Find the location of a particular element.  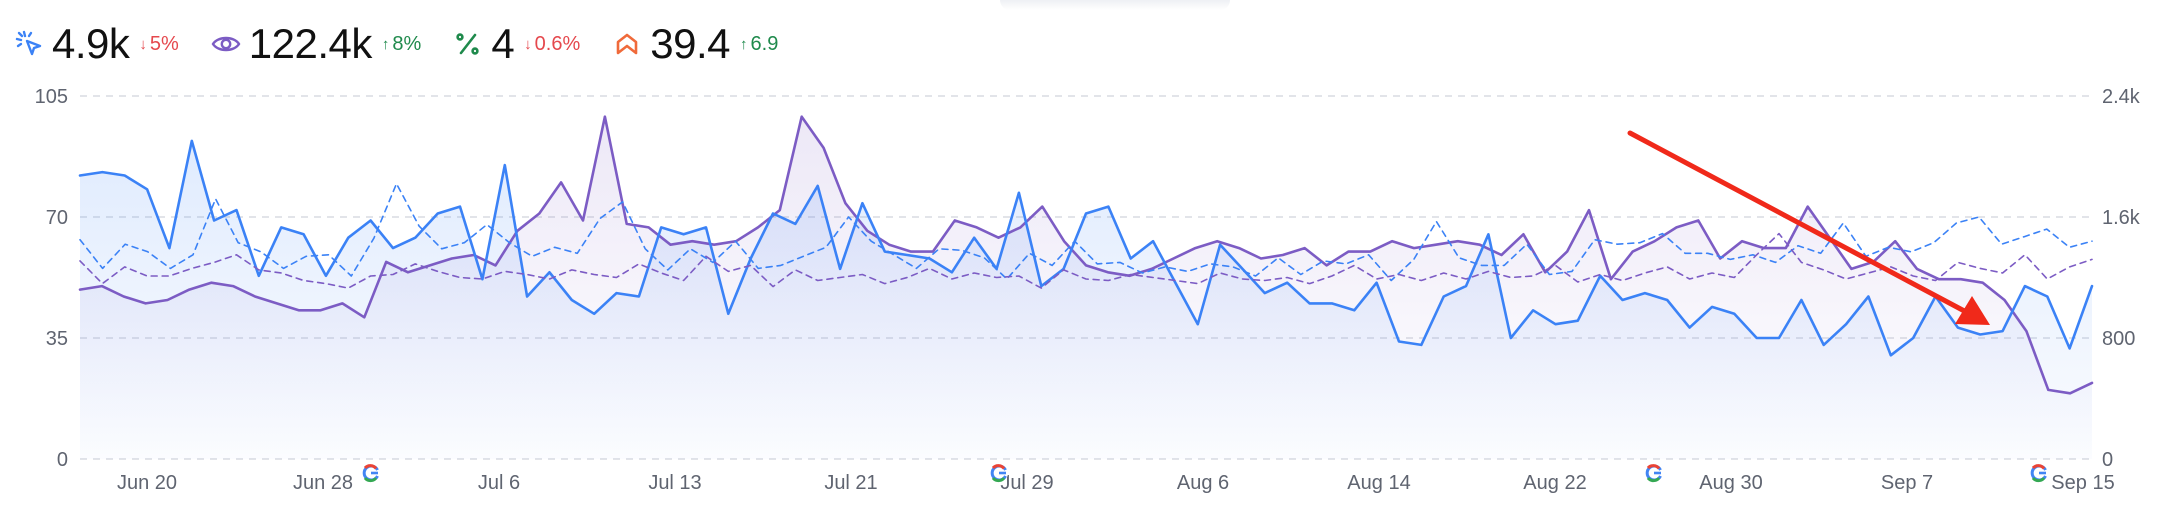

x-tick: Aug 30 is located at coordinates (1730, 483).